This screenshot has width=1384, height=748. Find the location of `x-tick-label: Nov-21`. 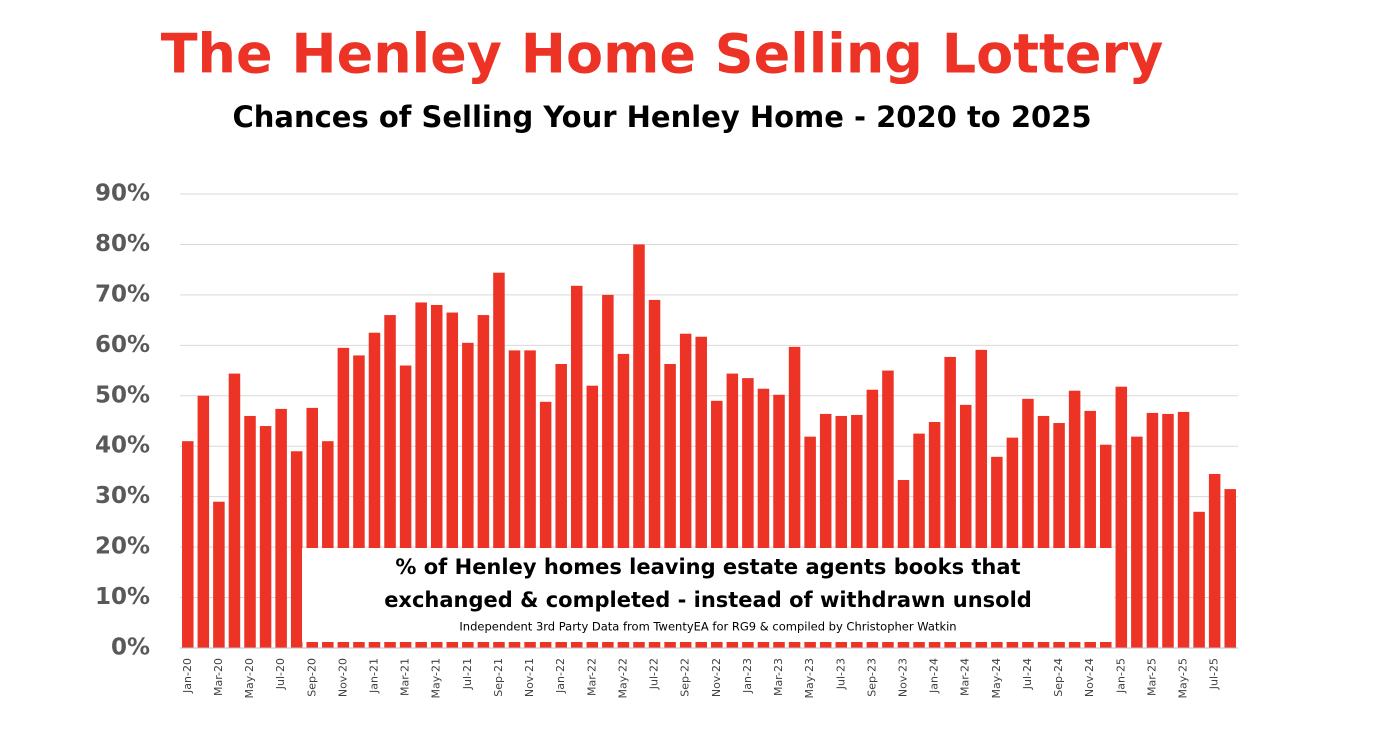

x-tick-label: Nov-21 is located at coordinates (529, 677).